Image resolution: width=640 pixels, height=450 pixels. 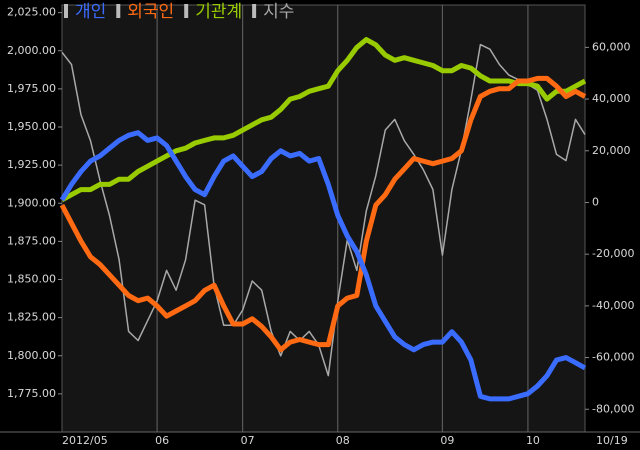 What do you see at coordinates (31, 50) in the screenshot?
I see `y-tick-label: 2,000.00` at bounding box center [31, 50].